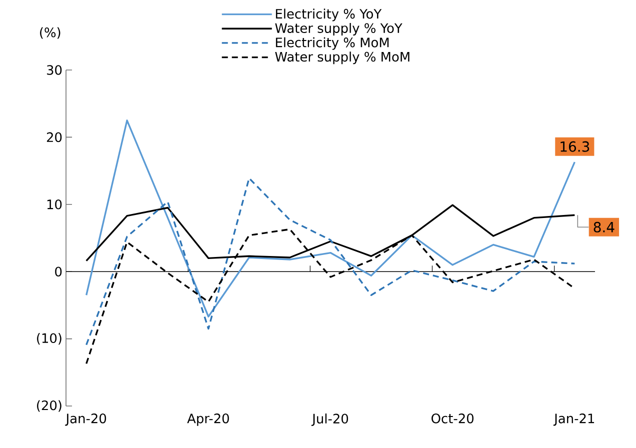 The height and width of the screenshot is (448, 636). Describe the element at coordinates (54, 70) in the screenshot. I see `y-tick-label: 30` at that location.